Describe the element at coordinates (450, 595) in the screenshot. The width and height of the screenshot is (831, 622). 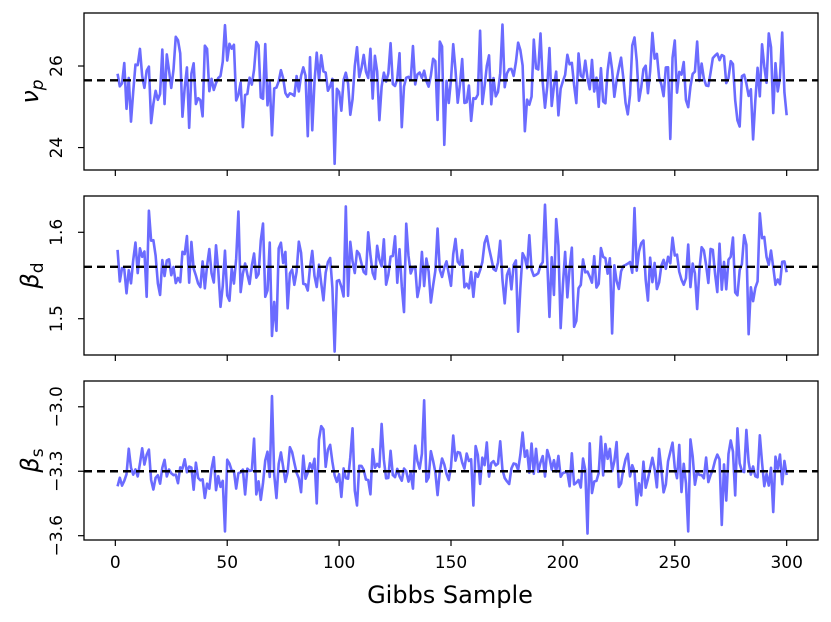
I see `x-axis-label: Gibbs Sample` at that location.